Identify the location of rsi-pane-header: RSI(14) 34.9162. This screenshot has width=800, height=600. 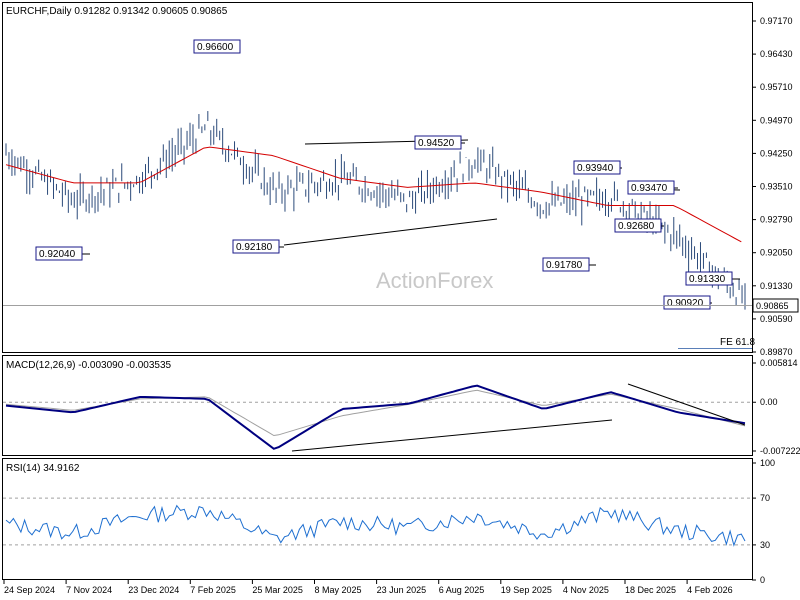
(43, 468).